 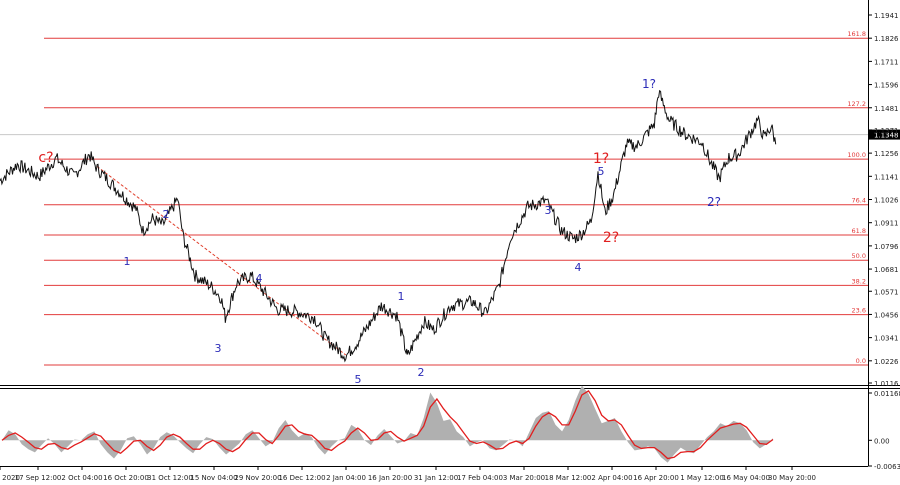 I want to click on osc-tick-label: 0.00, so click(x=882, y=441).